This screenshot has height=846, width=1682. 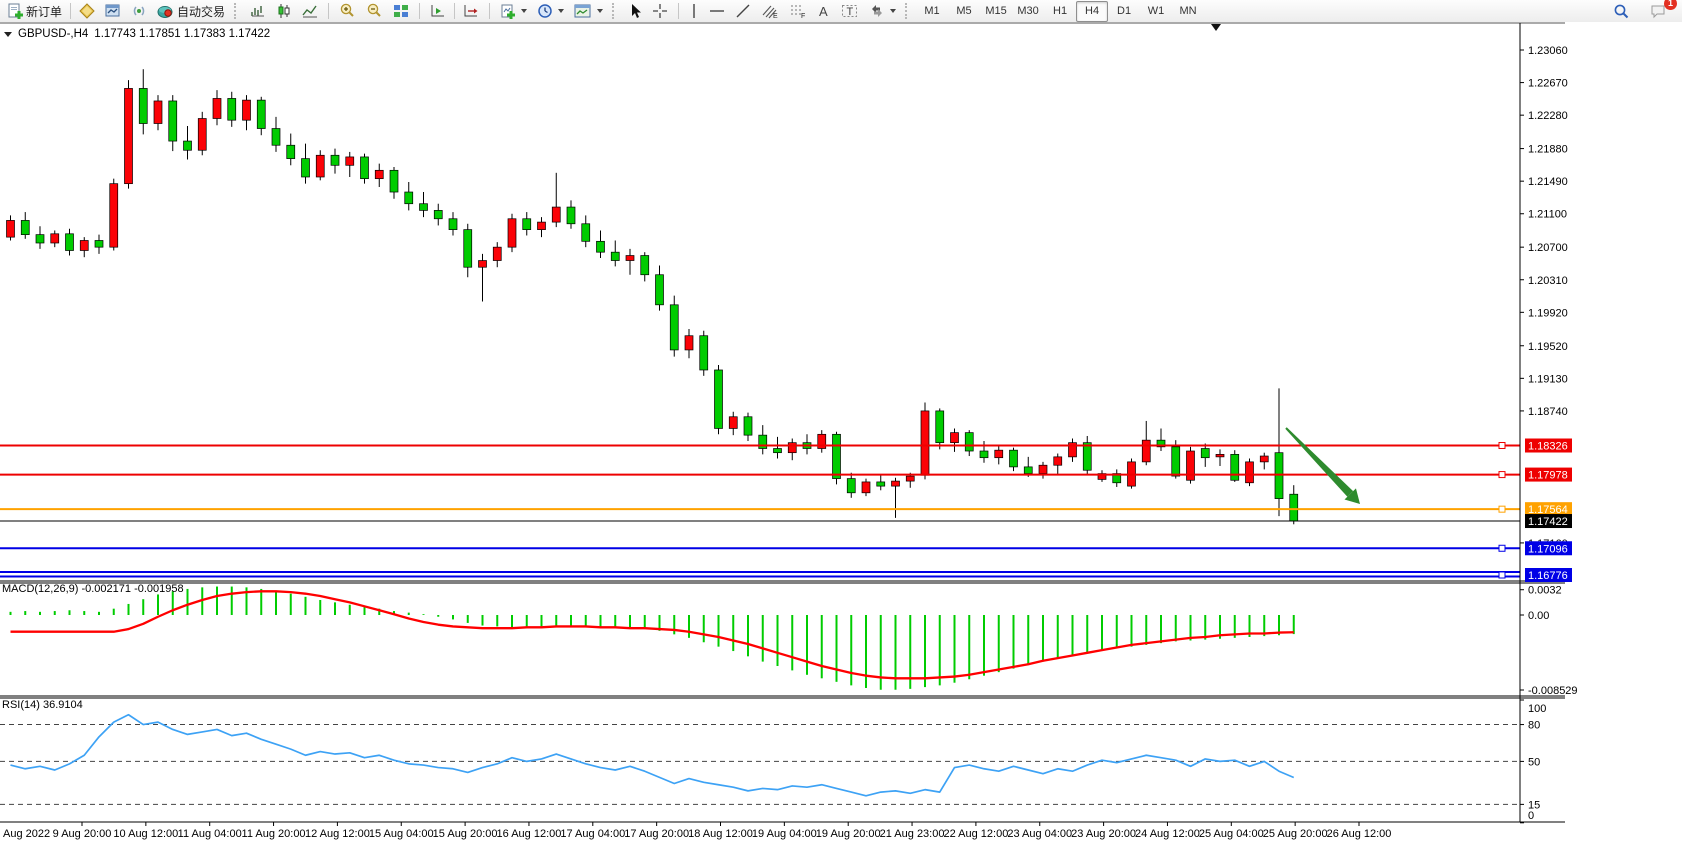 I want to click on rsi-panel, so click(x=760, y=759).